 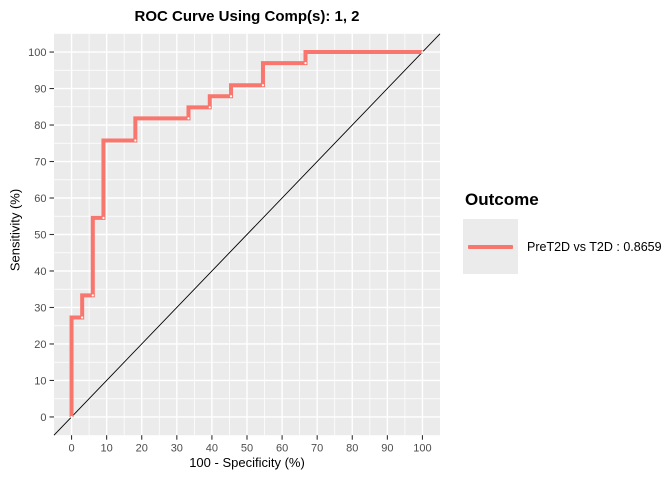 What do you see at coordinates (247, 16) in the screenshot?
I see `chart-title: ROC Curve Using Comp(s): 1, 2` at bounding box center [247, 16].